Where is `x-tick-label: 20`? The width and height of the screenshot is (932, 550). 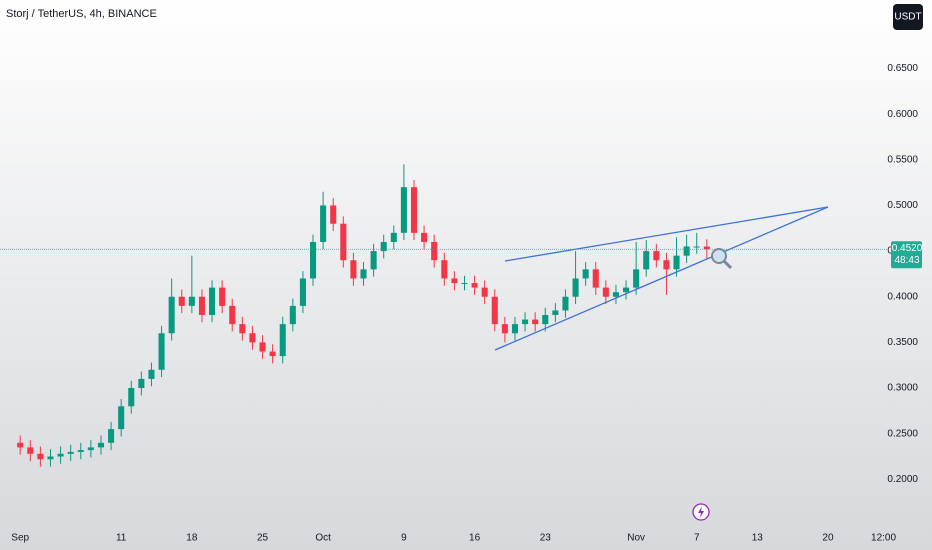 x-tick-label: 20 is located at coordinates (828, 538).